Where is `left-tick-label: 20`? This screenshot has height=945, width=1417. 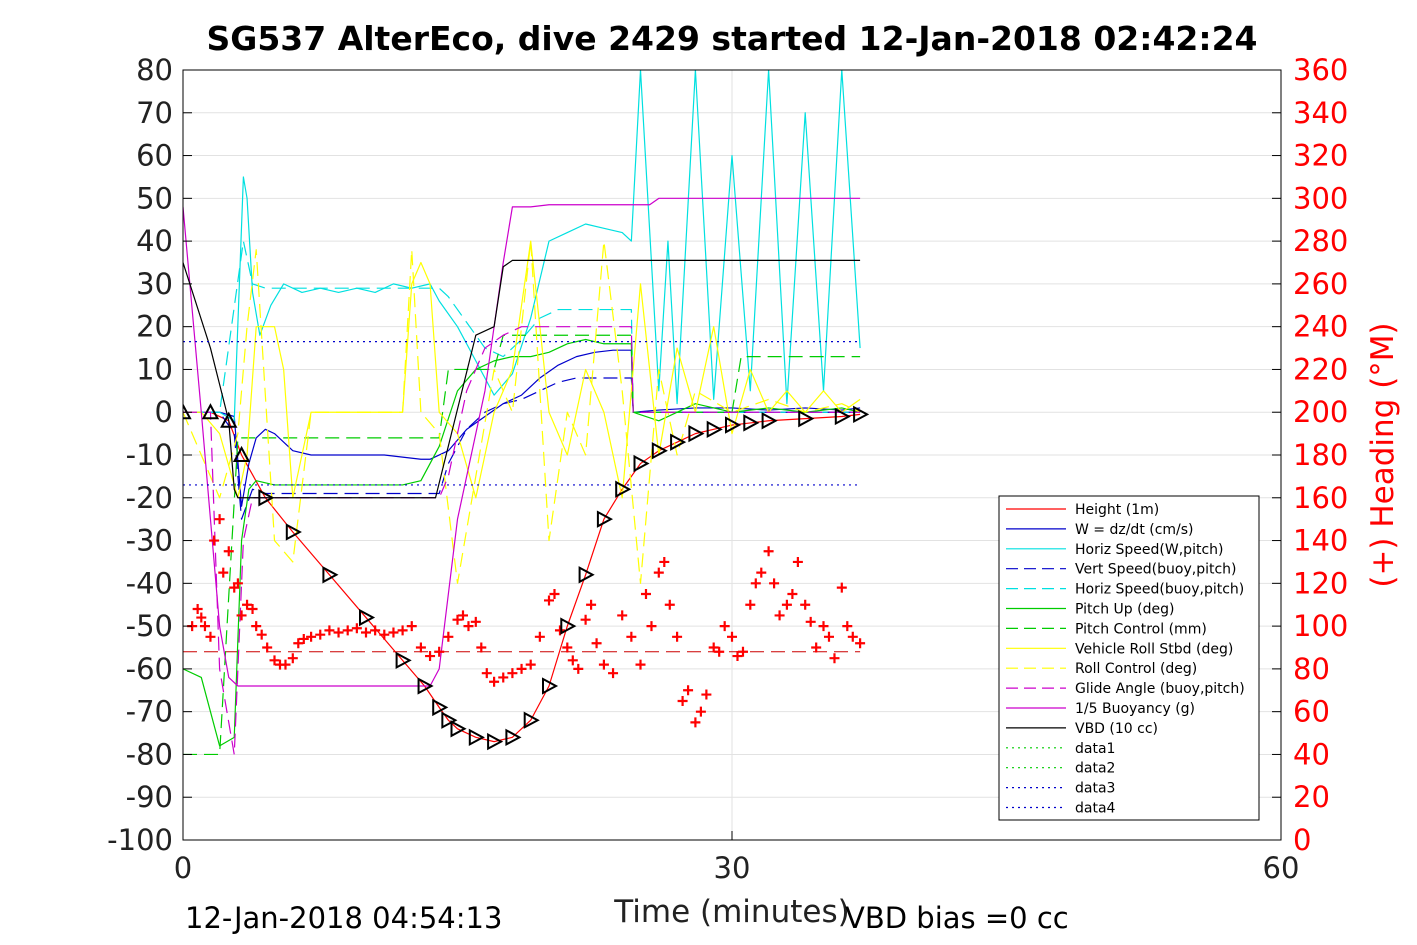
left-tick-label: 20 is located at coordinates (154, 327).